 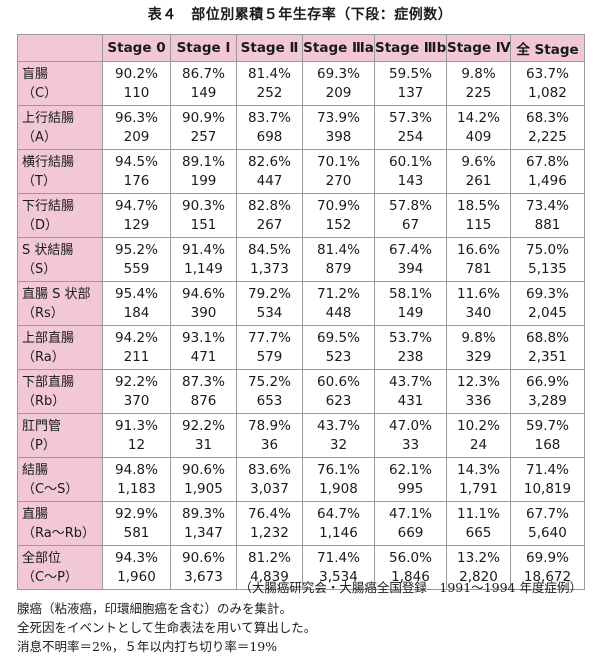 What do you see at coordinates (410, 567) in the screenshot?
I see `value-cell: 56.0% 1,846` at bounding box center [410, 567].